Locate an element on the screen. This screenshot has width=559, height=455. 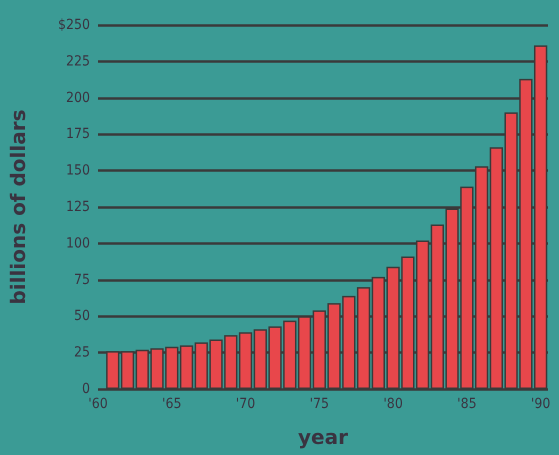
x-tick-label: '85 is located at coordinates (467, 404).